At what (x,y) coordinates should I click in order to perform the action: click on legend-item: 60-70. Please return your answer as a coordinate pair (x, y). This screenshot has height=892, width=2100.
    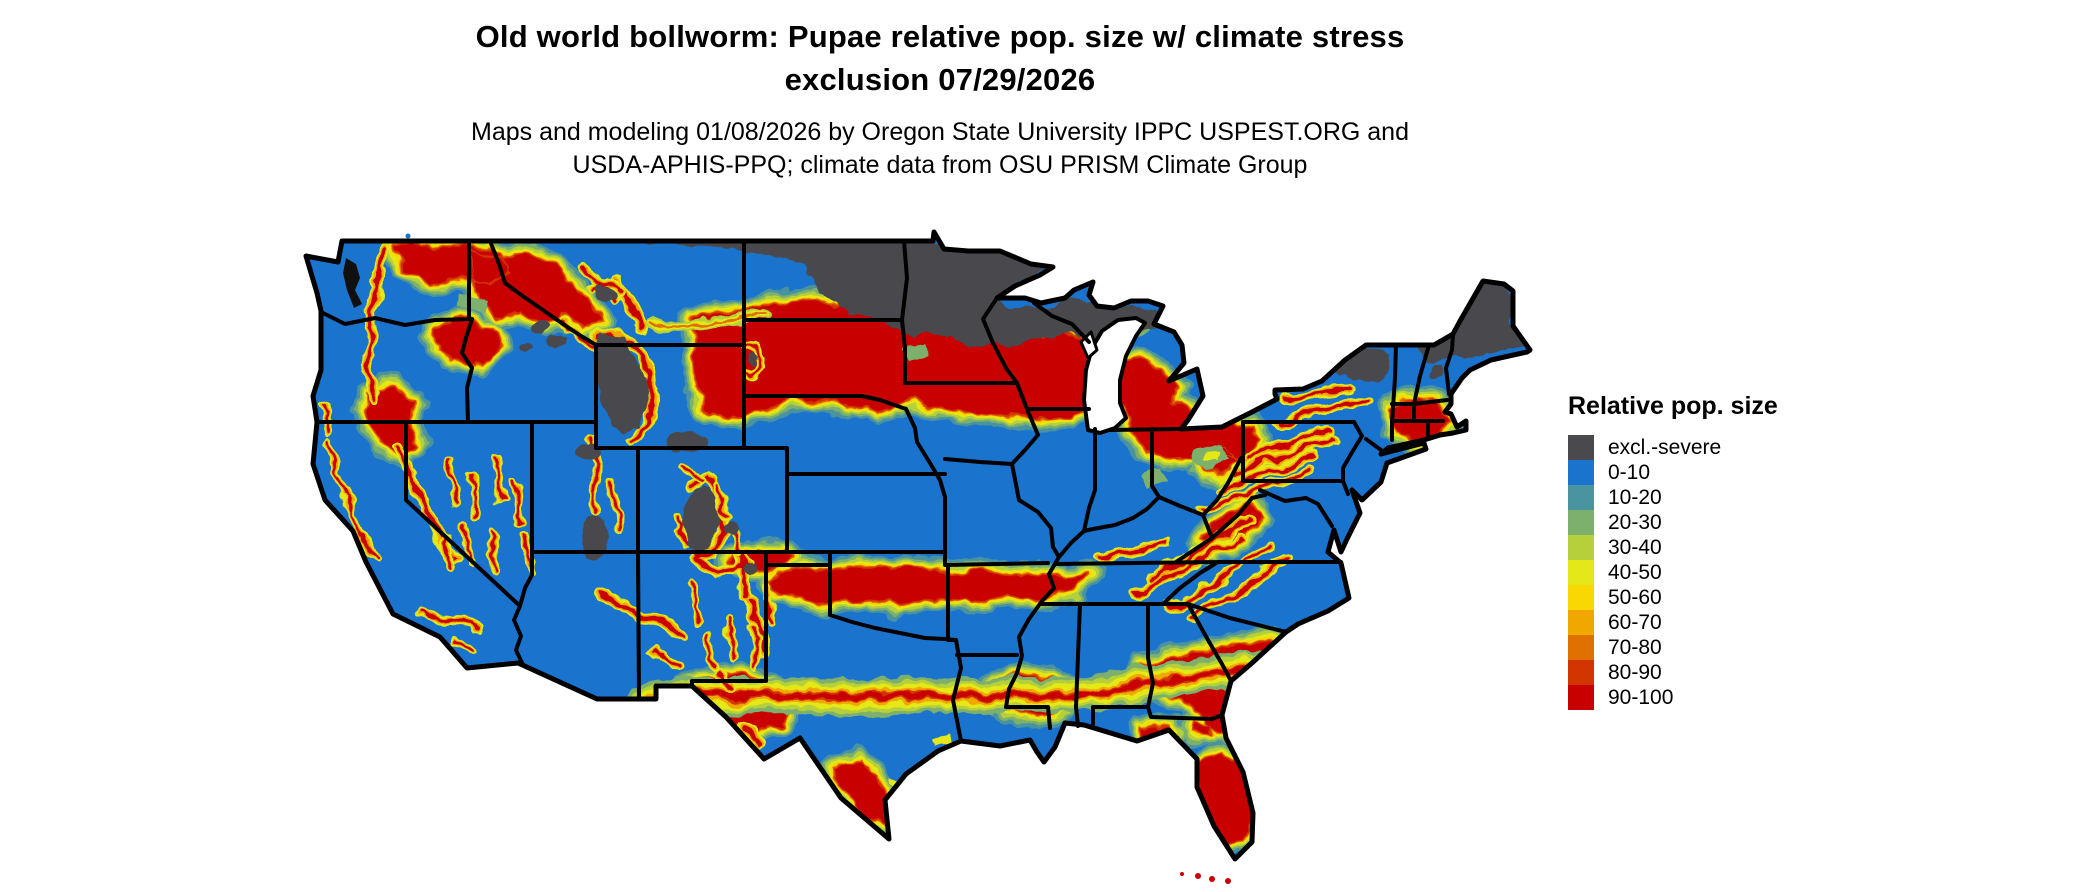
    Looking at the image, I should click on (1673, 622).